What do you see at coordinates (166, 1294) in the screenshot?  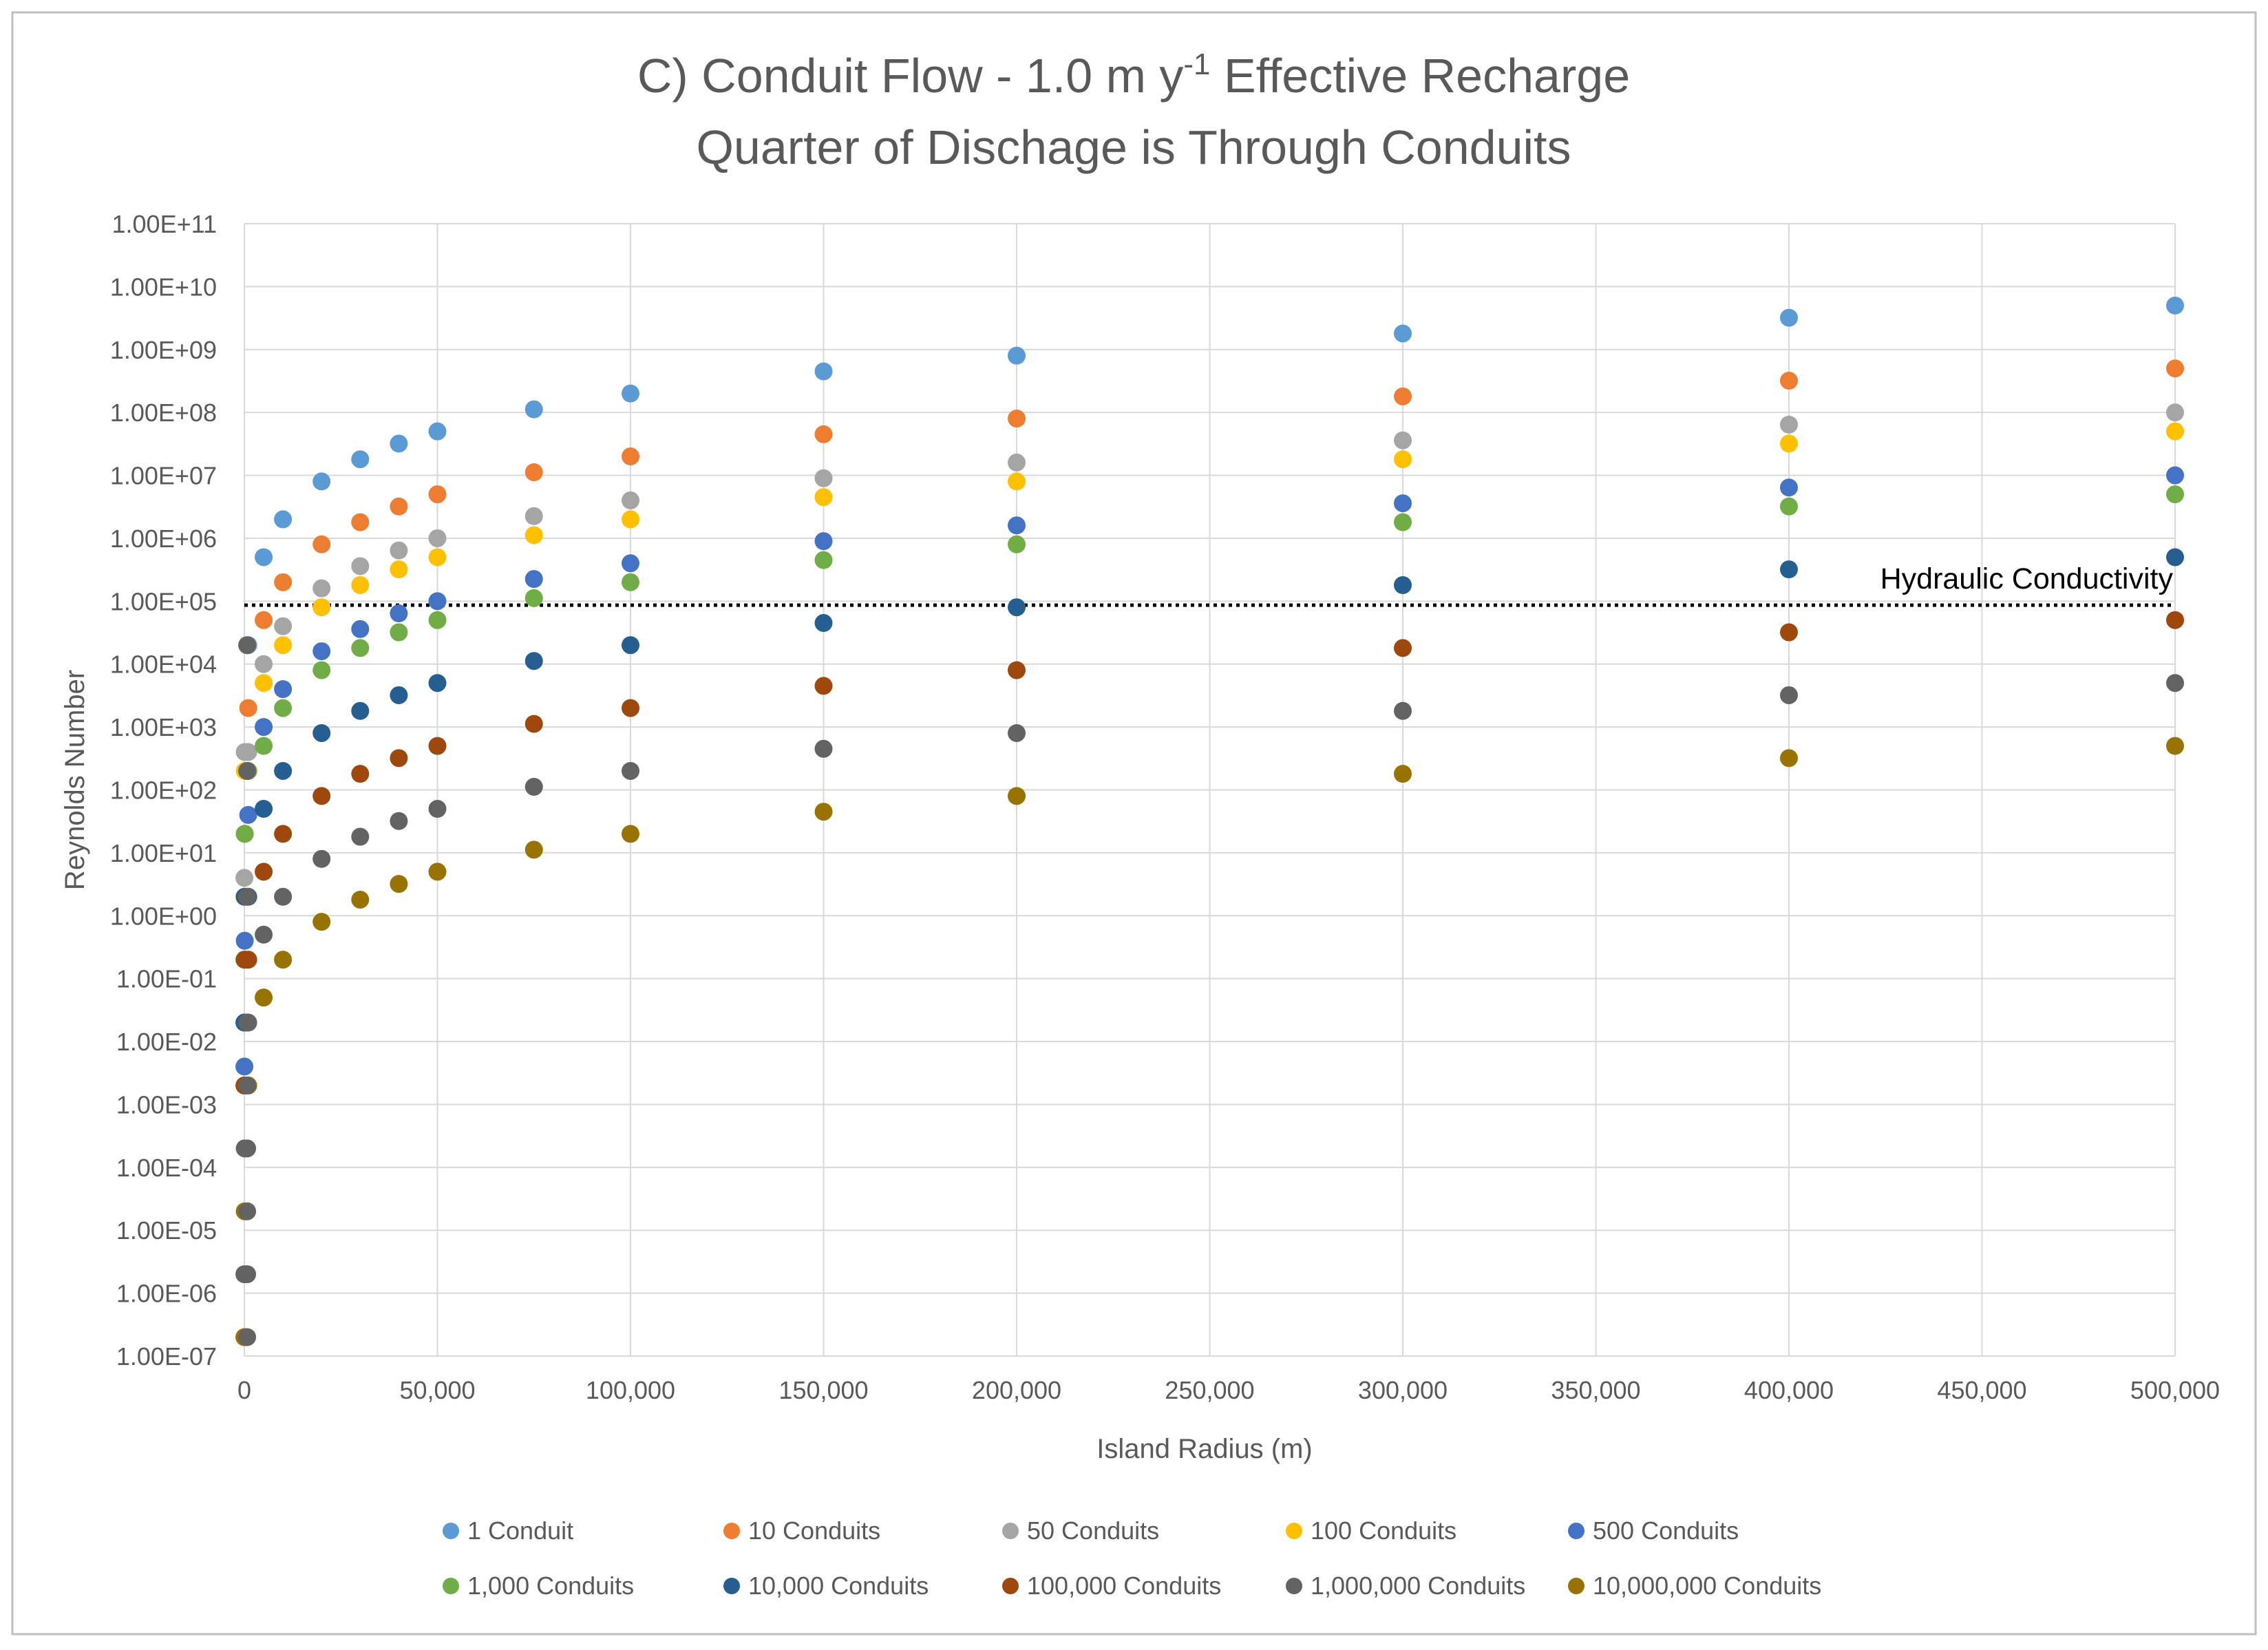 I see `y-tick-label: 1.00E-06` at bounding box center [166, 1294].